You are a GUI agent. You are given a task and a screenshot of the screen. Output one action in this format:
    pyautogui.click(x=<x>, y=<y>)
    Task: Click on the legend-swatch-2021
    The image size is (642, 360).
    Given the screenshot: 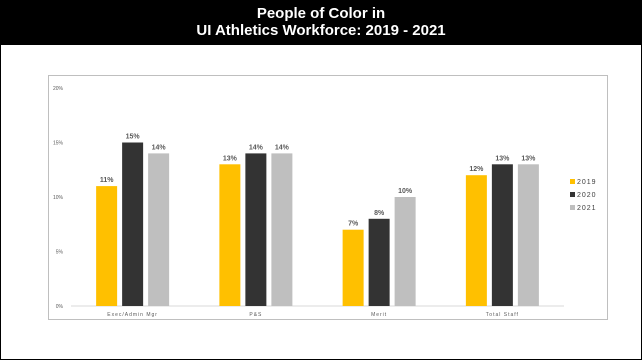 What is the action you would take?
    pyautogui.click(x=572, y=207)
    